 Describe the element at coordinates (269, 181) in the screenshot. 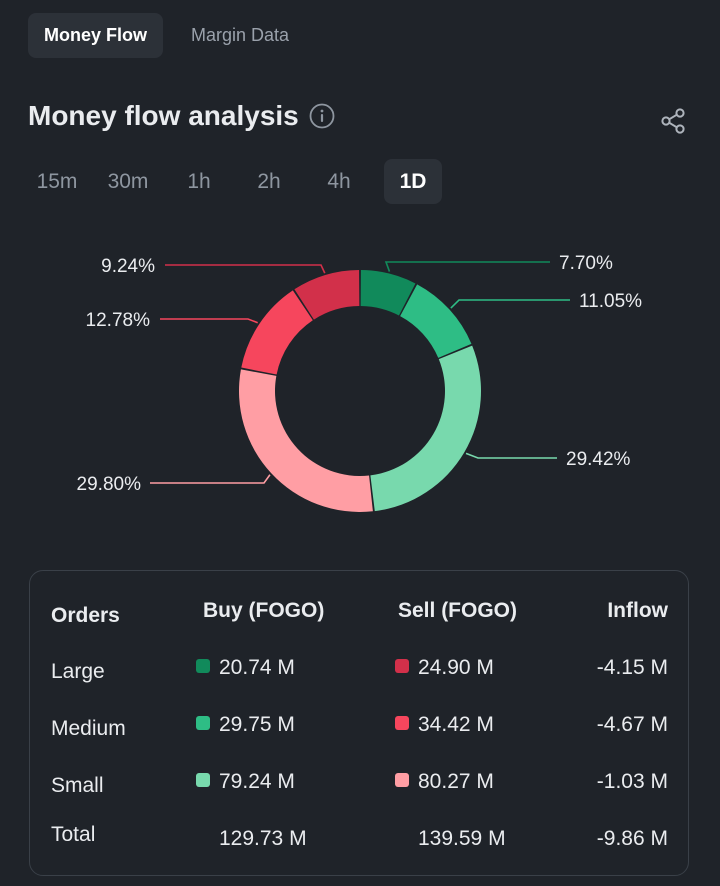

I see `range-2h: 2h` at that location.